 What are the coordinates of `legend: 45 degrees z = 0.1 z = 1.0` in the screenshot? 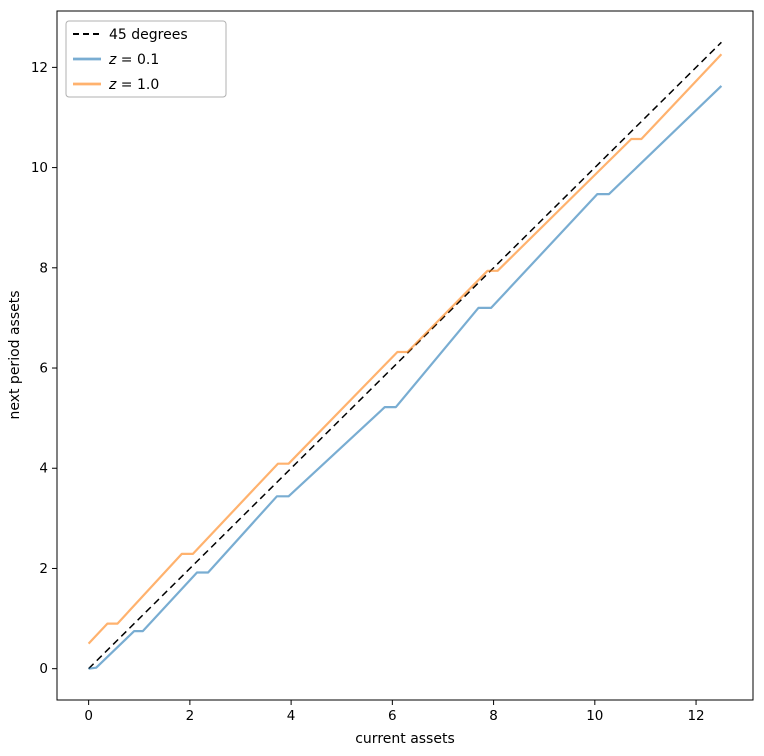 It's located at (146, 59).